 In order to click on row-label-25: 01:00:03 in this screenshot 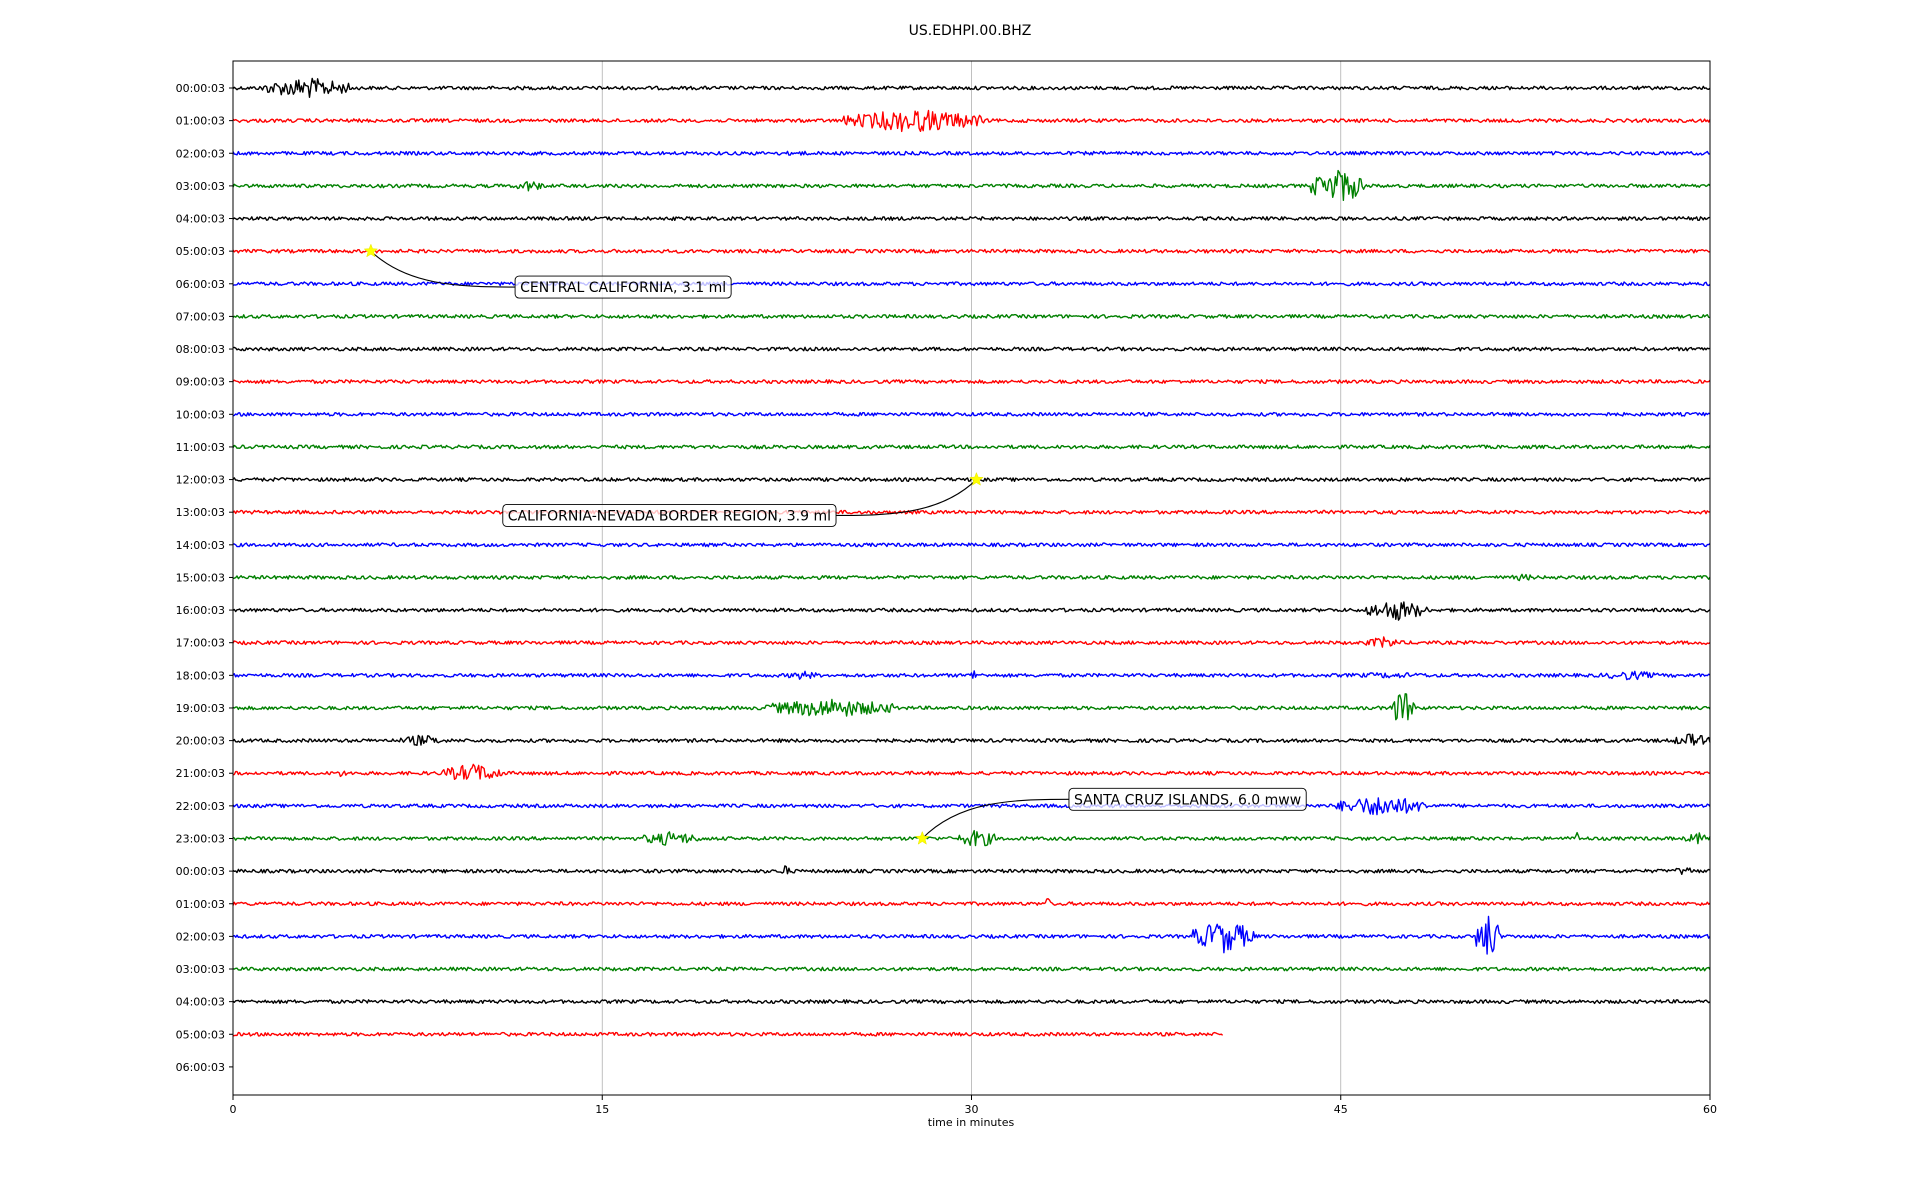, I will do `click(200, 904)`.